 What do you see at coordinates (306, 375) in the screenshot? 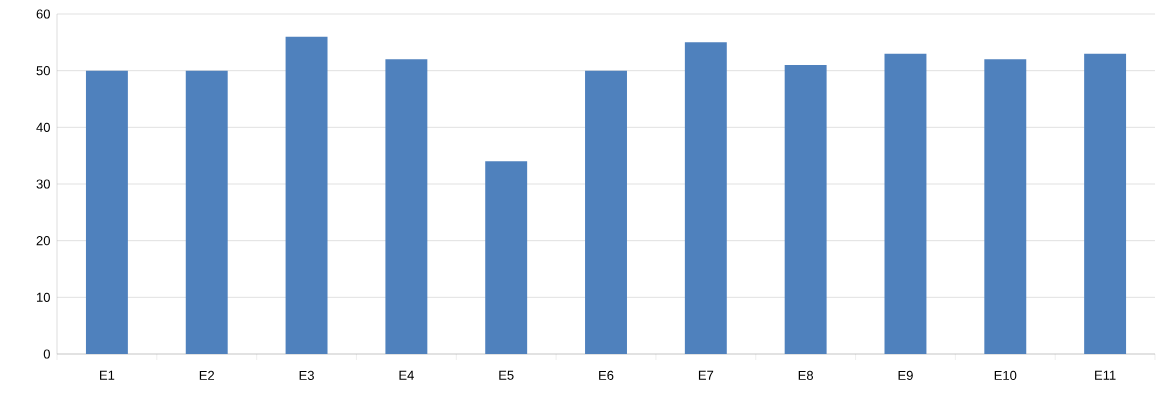
I see `x-tick-label: E3` at bounding box center [306, 375].